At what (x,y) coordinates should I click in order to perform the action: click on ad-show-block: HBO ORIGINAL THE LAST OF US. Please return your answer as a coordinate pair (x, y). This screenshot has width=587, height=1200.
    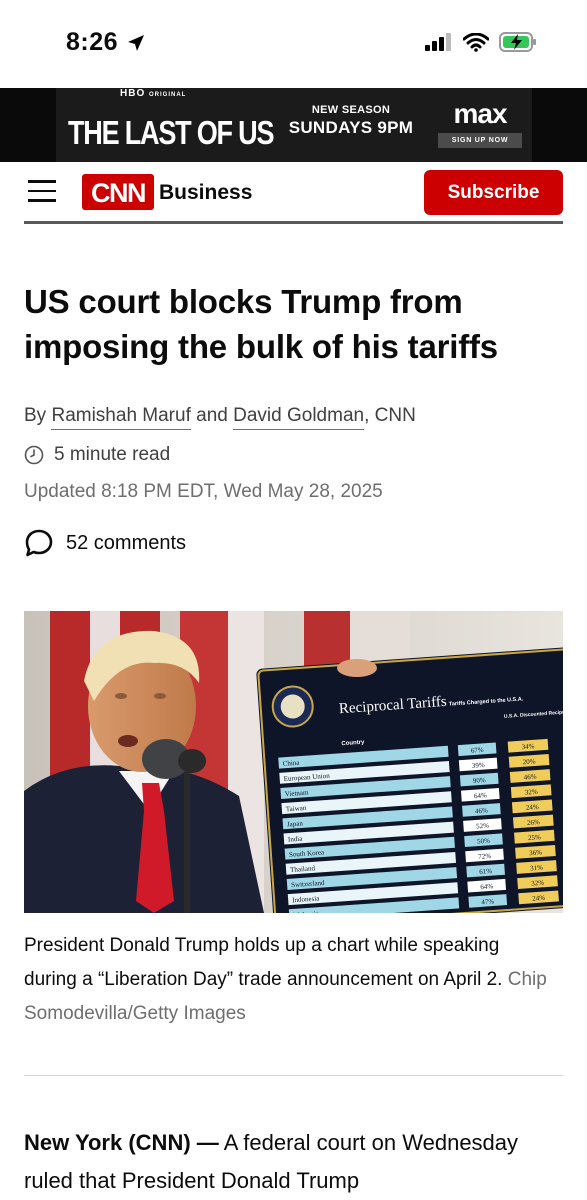
    Looking at the image, I should click on (193, 119).